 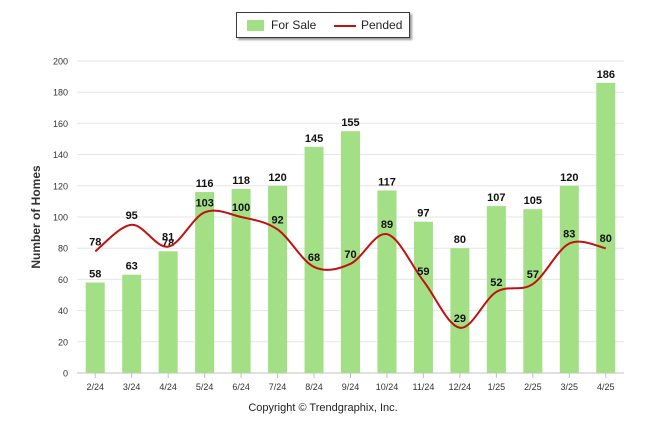 What do you see at coordinates (497, 387) in the screenshot?
I see `x-tick-label: 1/25` at bounding box center [497, 387].